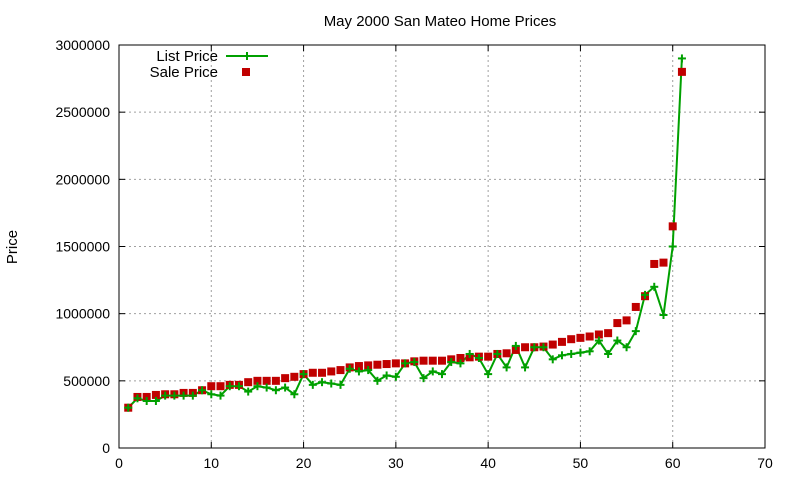 The height and width of the screenshot is (480, 800). Describe the element at coordinates (581, 463) in the screenshot. I see `x-tick-label: 50` at that location.